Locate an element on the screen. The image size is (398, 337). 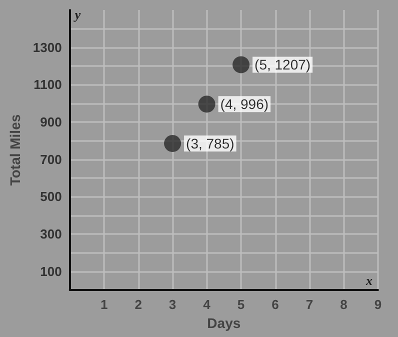
x-tick-label: 4 is located at coordinates (207, 304).